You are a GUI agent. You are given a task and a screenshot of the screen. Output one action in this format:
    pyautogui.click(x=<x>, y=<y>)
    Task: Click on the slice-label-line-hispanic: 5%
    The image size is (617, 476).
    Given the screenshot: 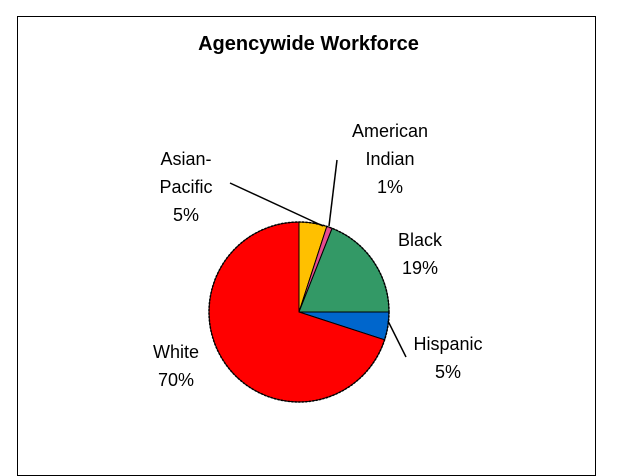 What is the action you would take?
    pyautogui.click(x=448, y=372)
    